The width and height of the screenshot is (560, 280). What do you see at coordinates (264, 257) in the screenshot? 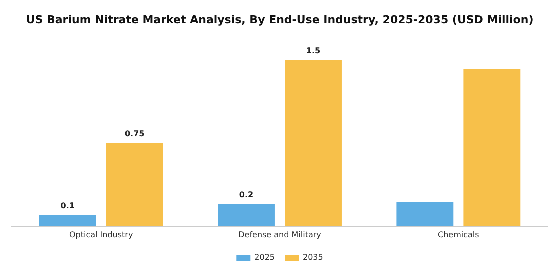
I see `legend-label: 2025` at bounding box center [264, 257].